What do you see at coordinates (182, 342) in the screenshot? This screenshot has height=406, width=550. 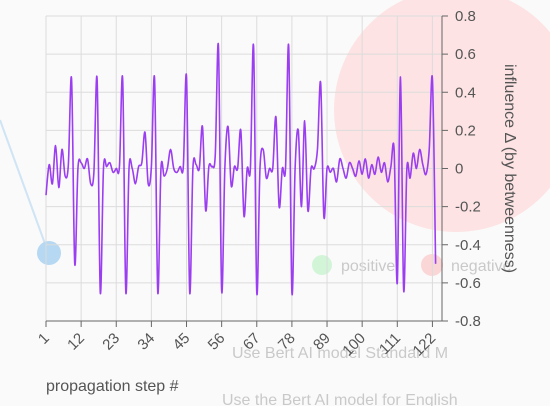 I see `x-tick-label: 45` at bounding box center [182, 342].